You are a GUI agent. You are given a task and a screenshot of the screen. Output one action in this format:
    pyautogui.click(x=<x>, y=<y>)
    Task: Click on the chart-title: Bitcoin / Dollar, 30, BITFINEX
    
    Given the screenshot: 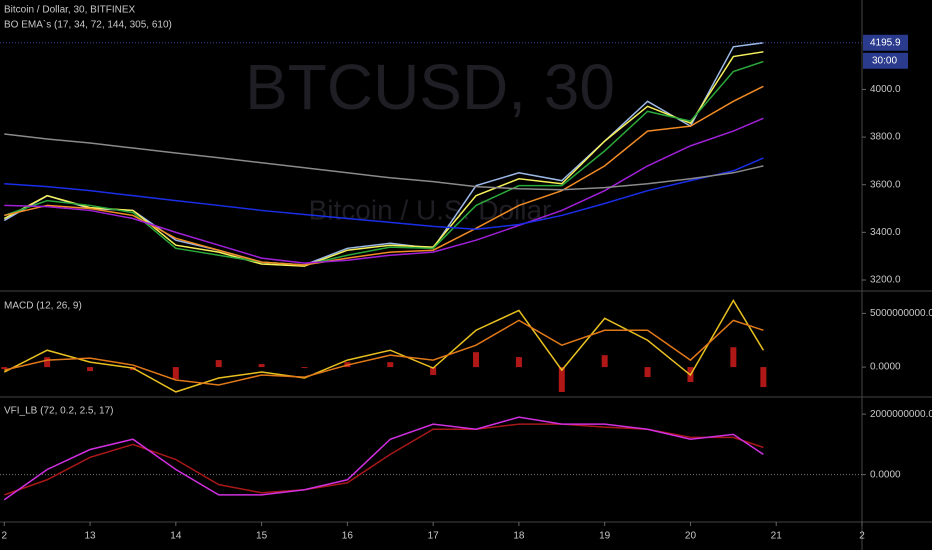 What is the action you would take?
    pyautogui.click(x=69, y=10)
    